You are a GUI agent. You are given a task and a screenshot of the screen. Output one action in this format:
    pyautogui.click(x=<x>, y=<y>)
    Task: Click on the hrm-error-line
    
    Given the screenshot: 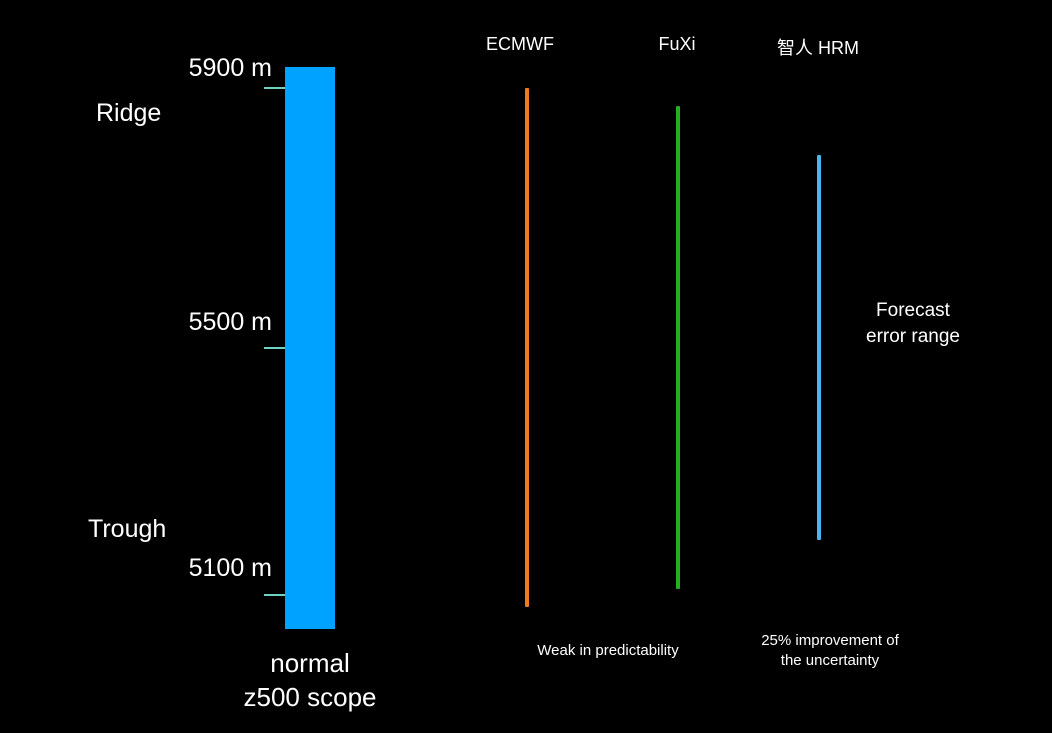 What is the action you would take?
    pyautogui.click(x=819, y=347)
    